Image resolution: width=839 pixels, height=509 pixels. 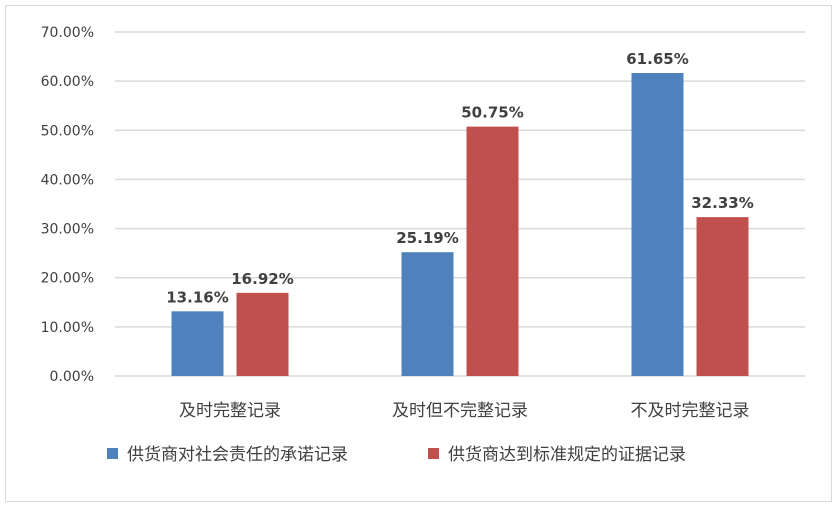 I want to click on y-tick-label: 70.00%, so click(x=67, y=33).